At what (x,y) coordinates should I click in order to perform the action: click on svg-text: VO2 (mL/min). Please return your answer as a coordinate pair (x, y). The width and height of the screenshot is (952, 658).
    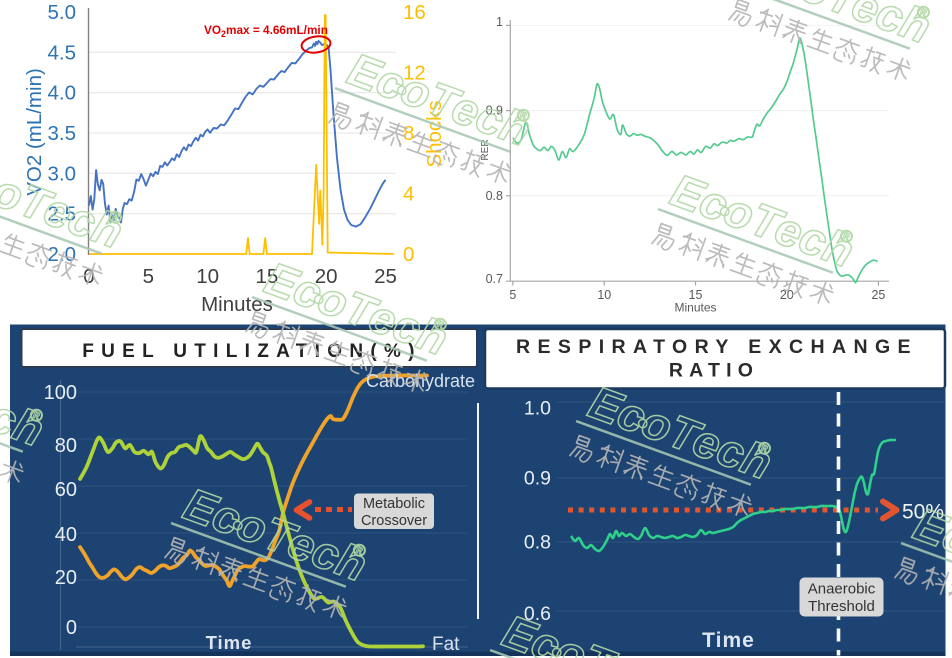
    Looking at the image, I should click on (34, 132).